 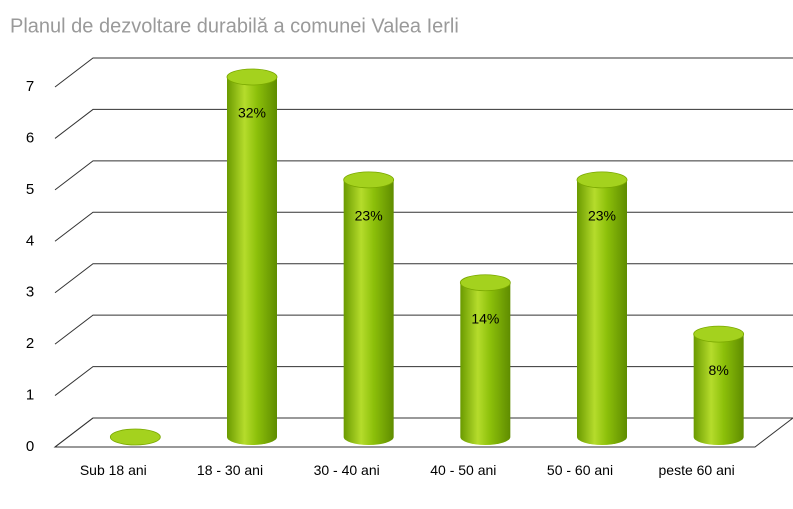 What do you see at coordinates (580, 470) in the screenshot?
I see `x-tick-label: 50 - 60 ani` at bounding box center [580, 470].